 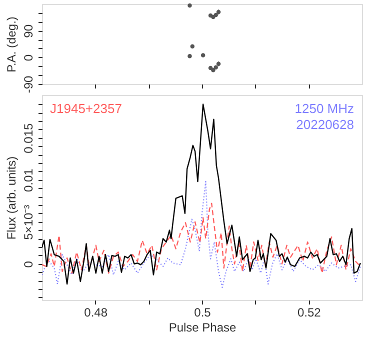 What do you see at coordinates (29, 222) in the screenshot?
I see `y-tick-label: 5×10⁻³` at bounding box center [29, 222].